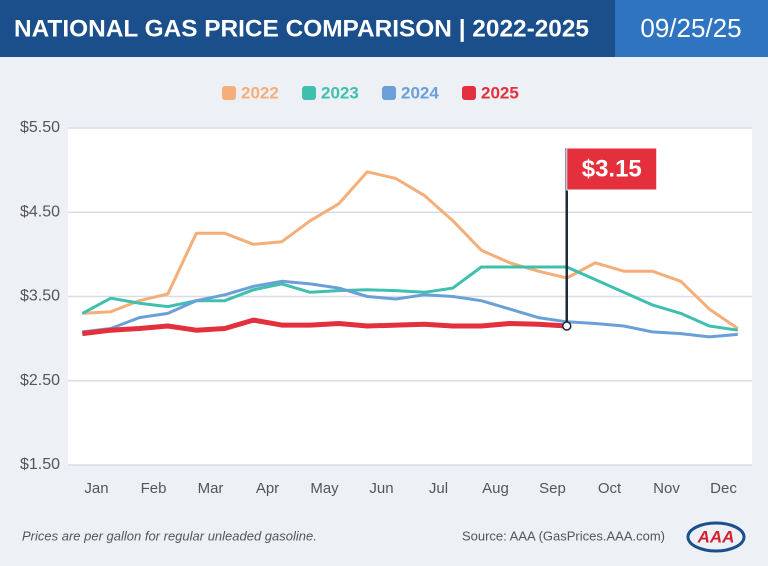 This screenshot has height=566, width=768. I want to click on logo-text: AAA, so click(716, 536).